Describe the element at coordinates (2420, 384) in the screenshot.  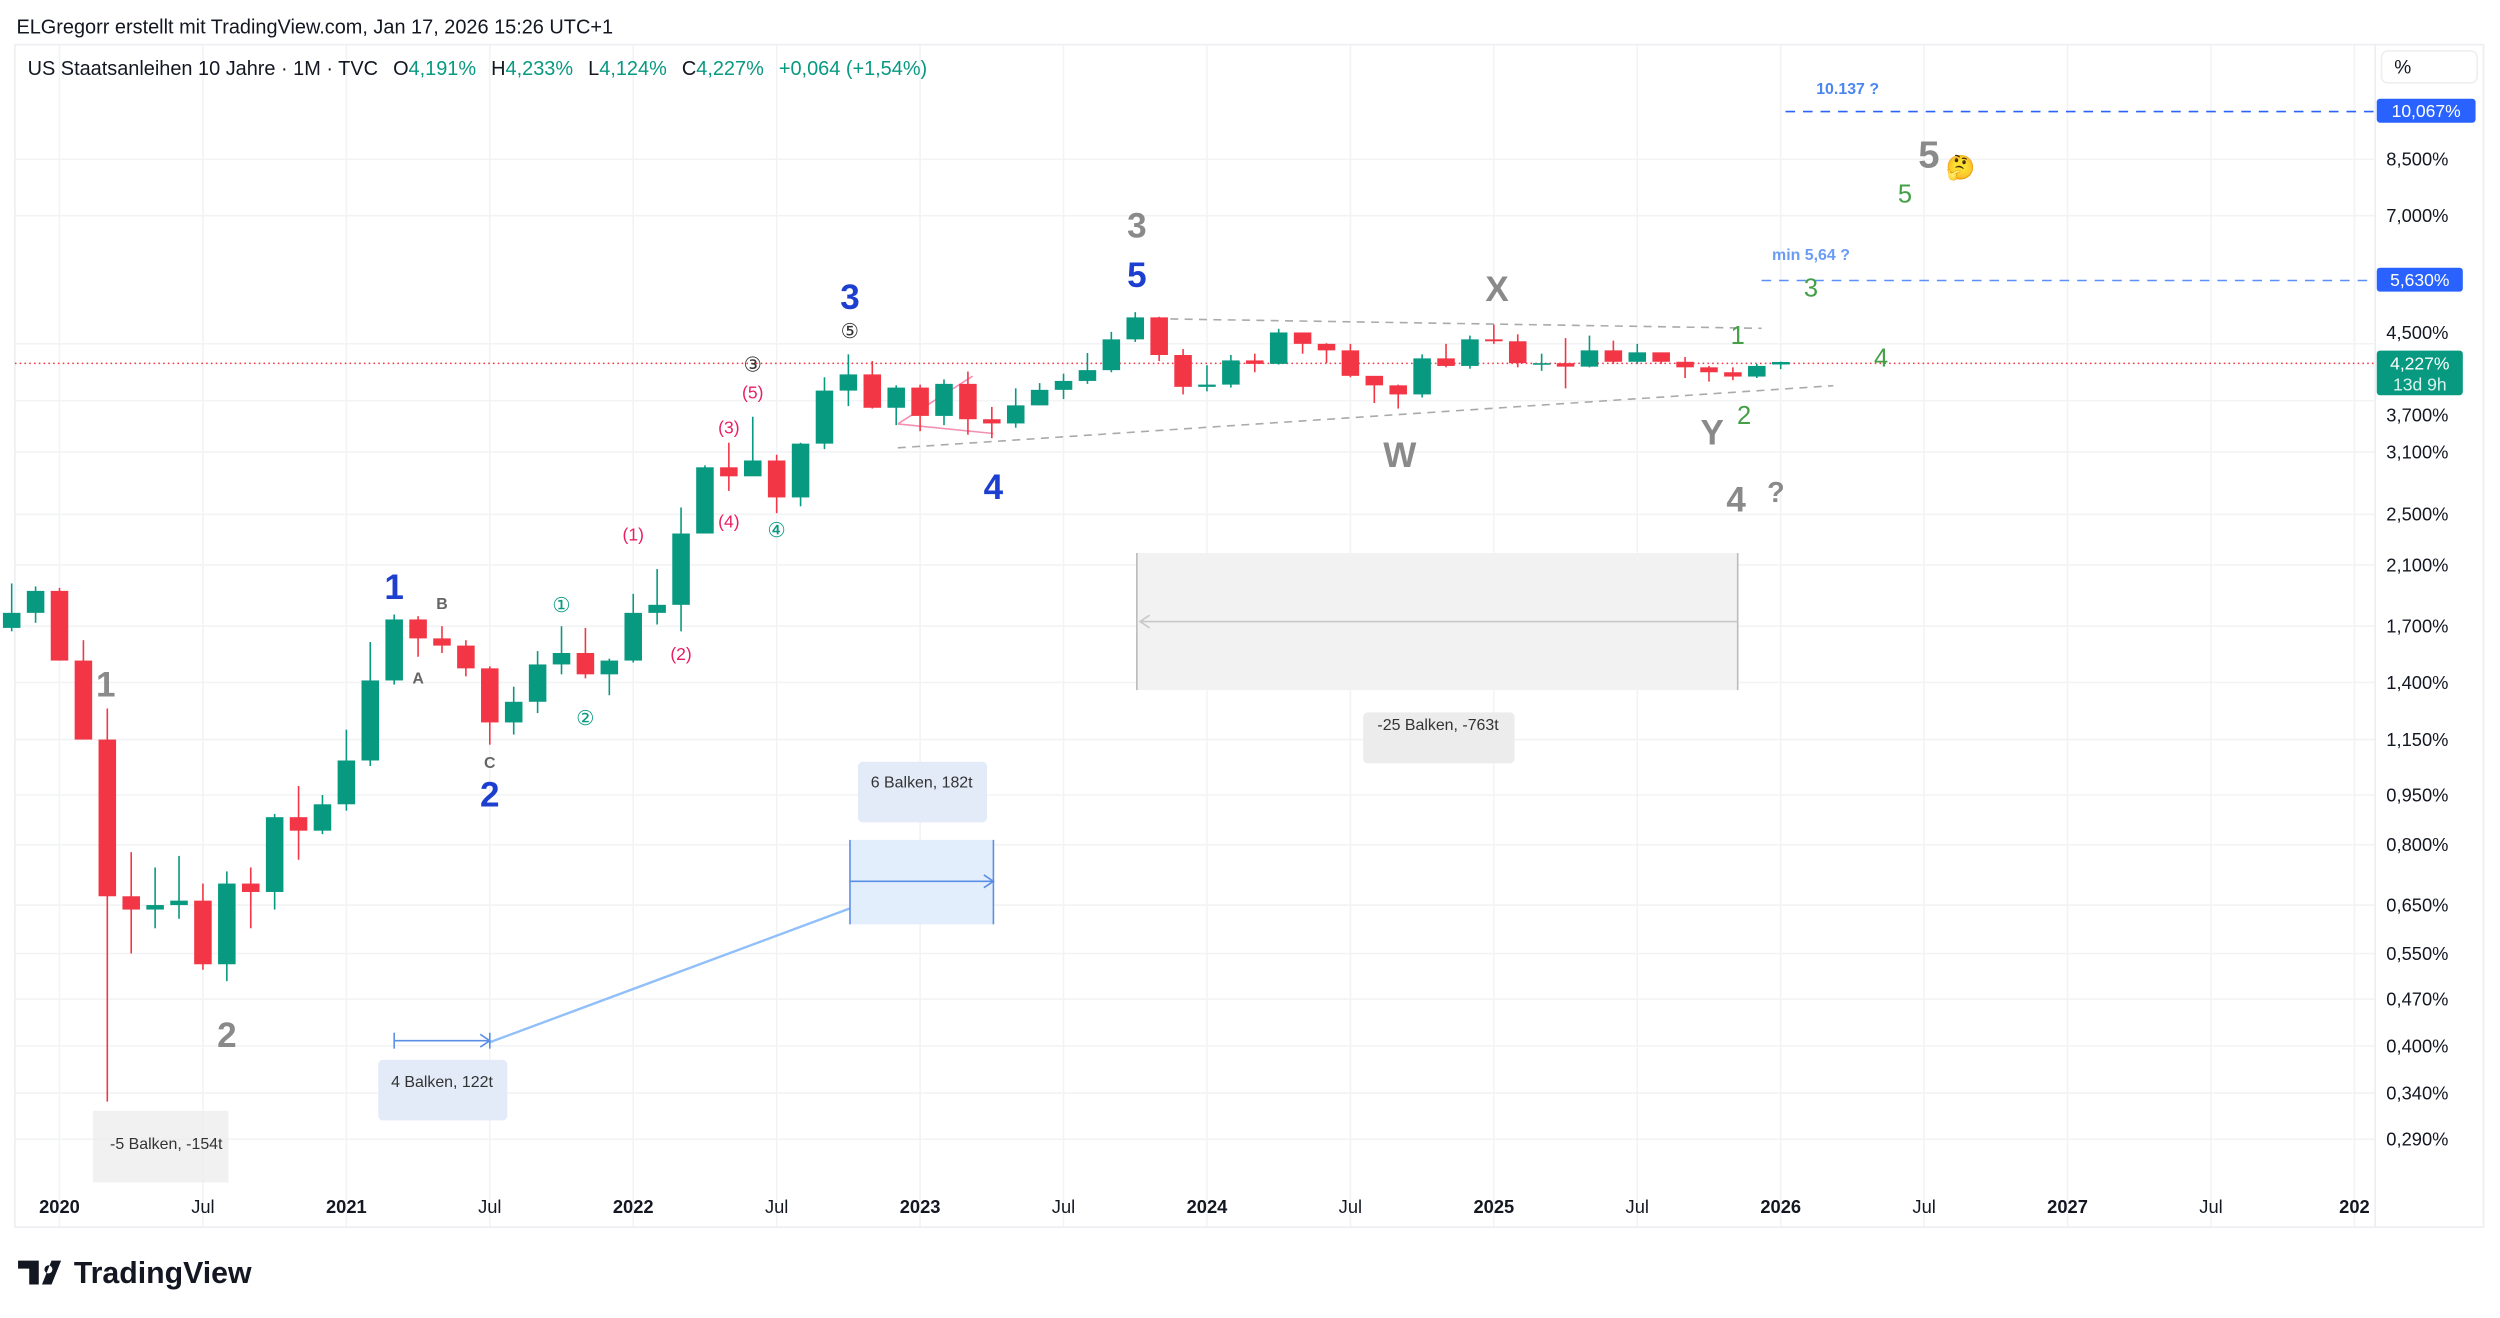
I see `bar-countdown: 13d 9h` at that location.